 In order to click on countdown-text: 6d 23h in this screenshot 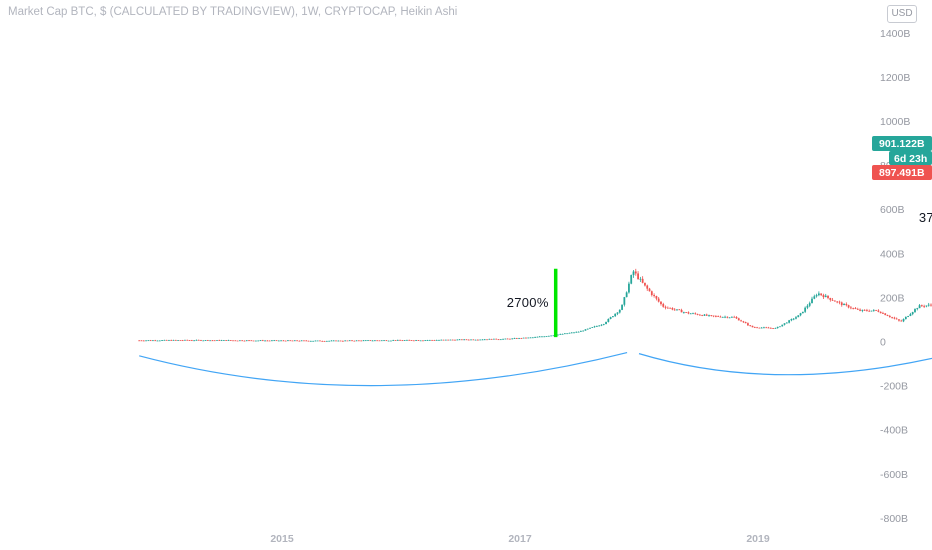, I will do `click(910, 159)`.